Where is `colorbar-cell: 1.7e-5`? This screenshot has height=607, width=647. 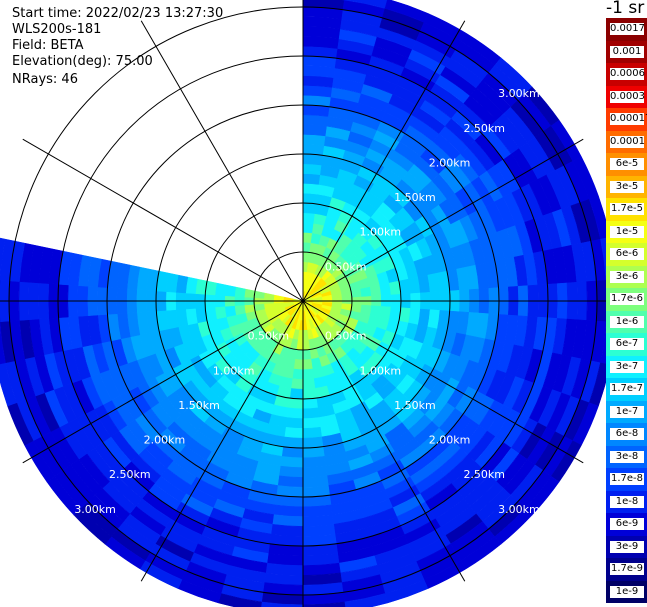 colorbar-cell: 1.7e-5 is located at coordinates (626, 209).